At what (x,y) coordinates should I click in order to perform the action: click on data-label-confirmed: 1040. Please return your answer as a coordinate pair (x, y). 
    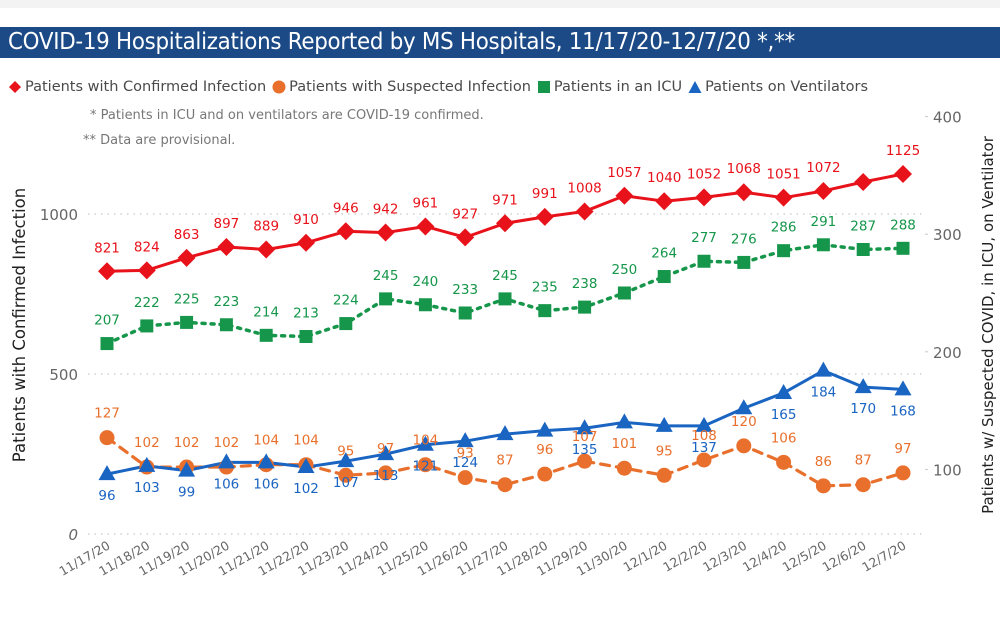
    Looking at the image, I should click on (664, 178).